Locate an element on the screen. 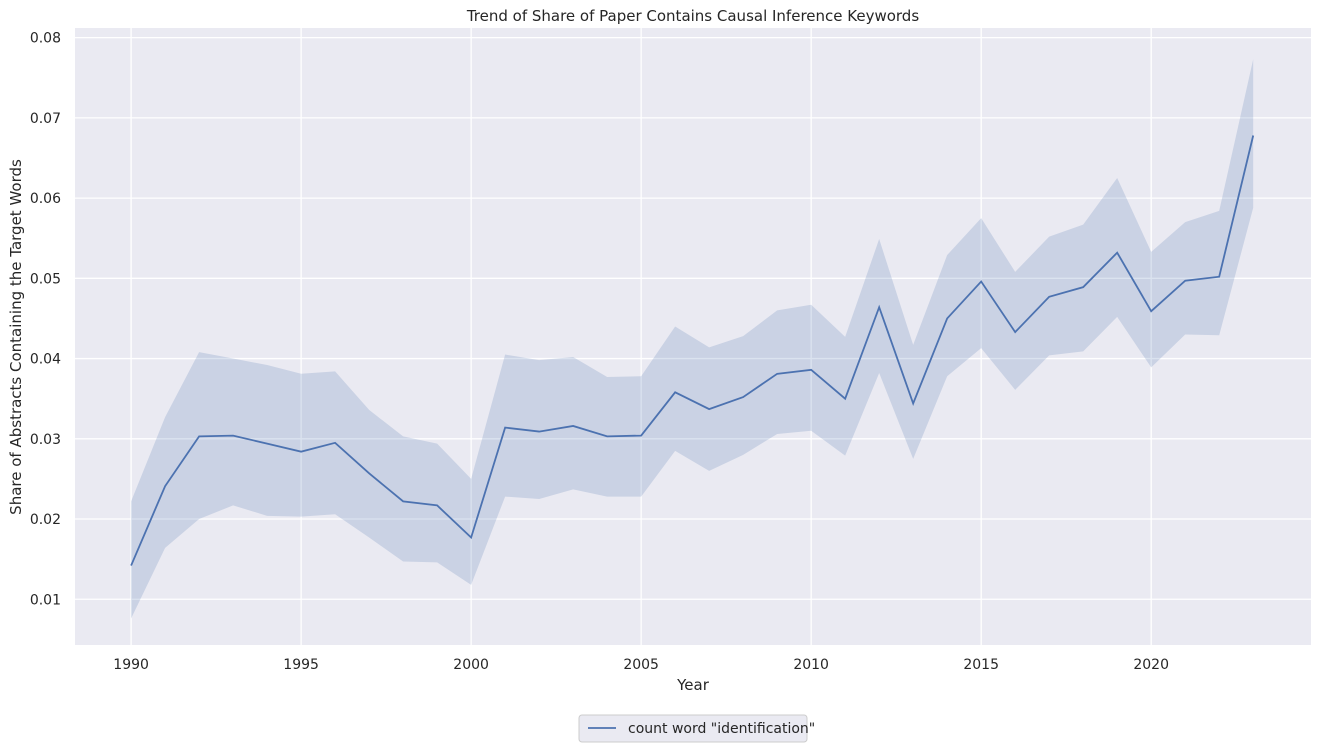  legend-label: count word "identification" is located at coordinates (721, 729).